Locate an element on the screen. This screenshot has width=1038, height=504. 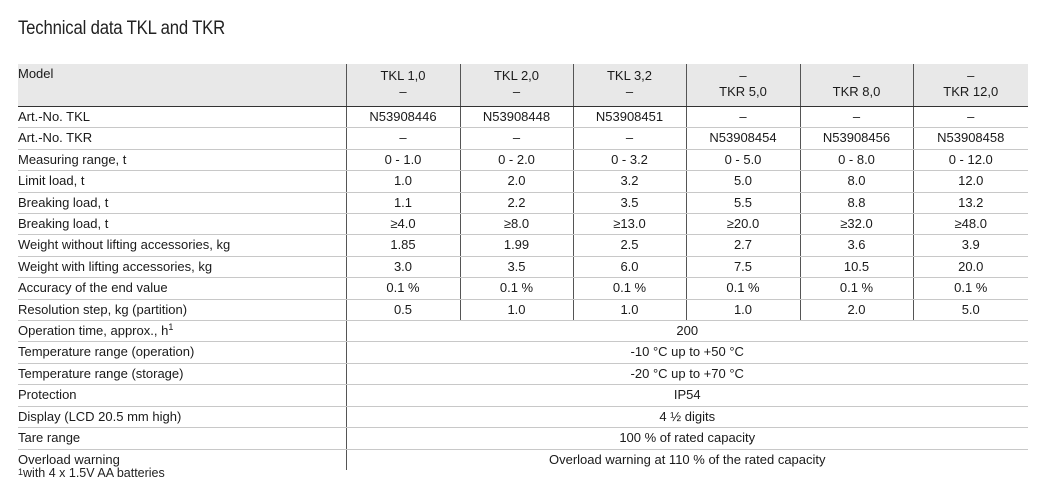
cell-value: 20.0 is located at coordinates (970, 267).